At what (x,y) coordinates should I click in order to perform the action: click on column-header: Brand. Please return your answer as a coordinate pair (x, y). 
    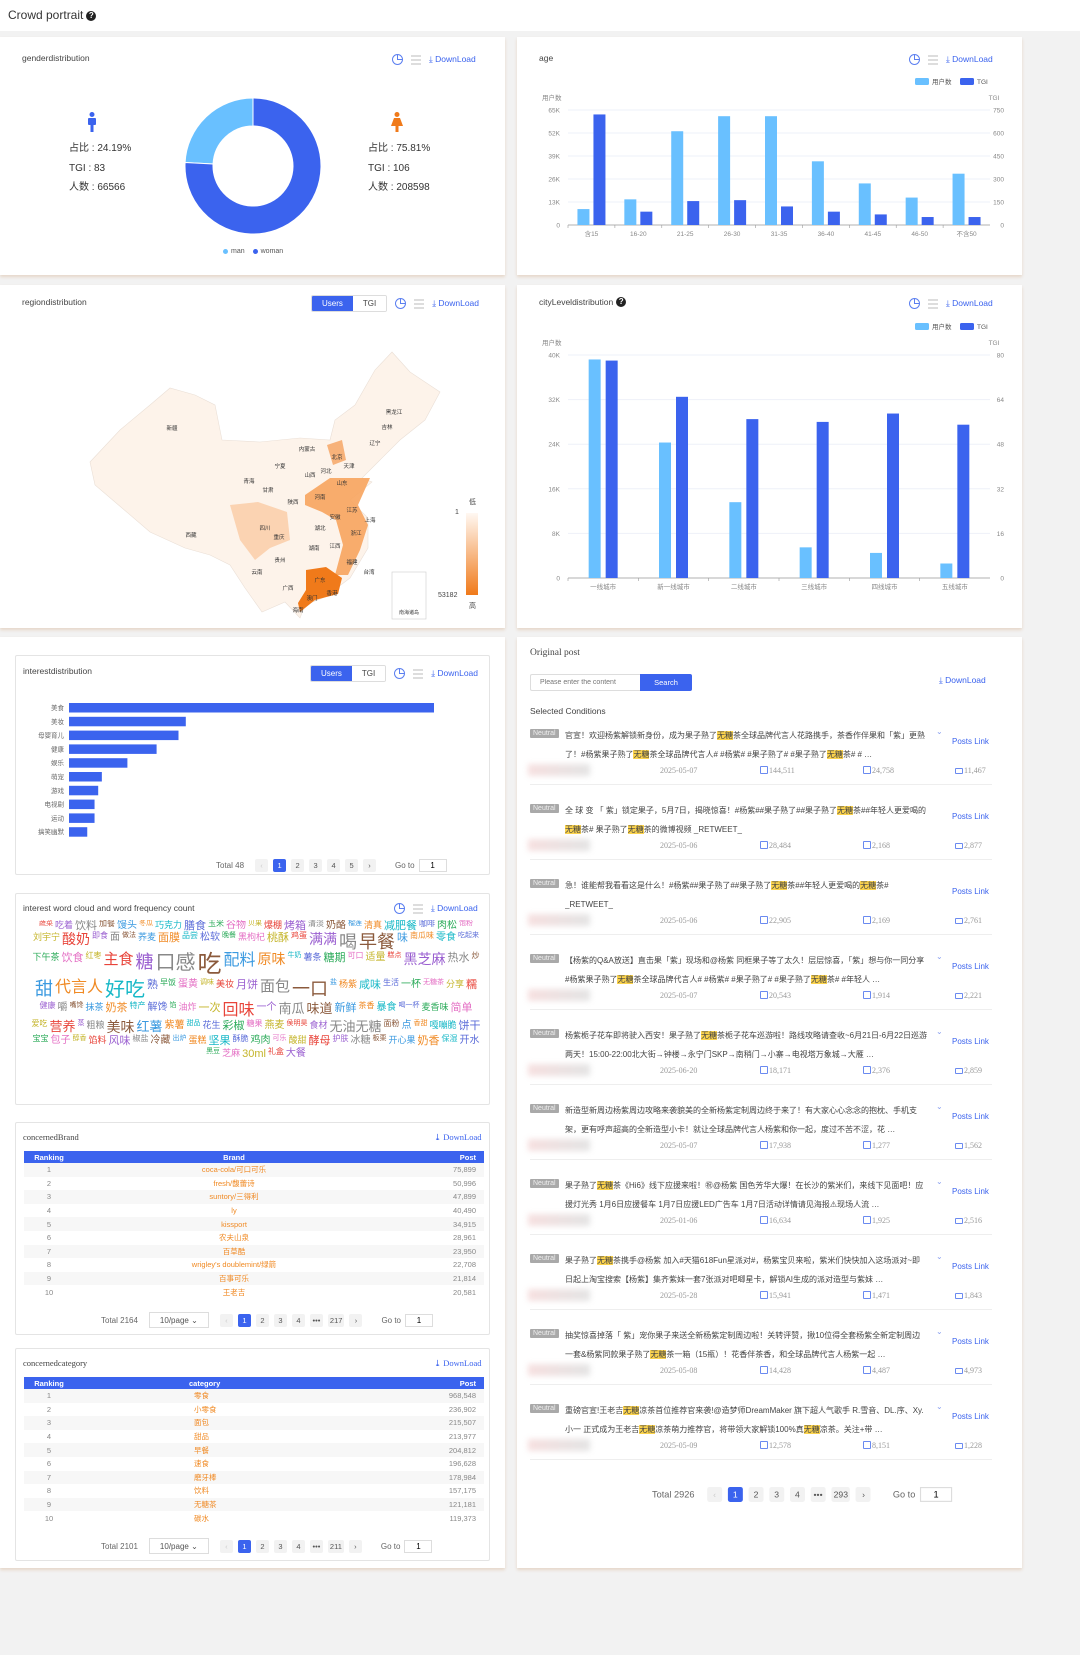
    Looking at the image, I should click on (234, 1157).